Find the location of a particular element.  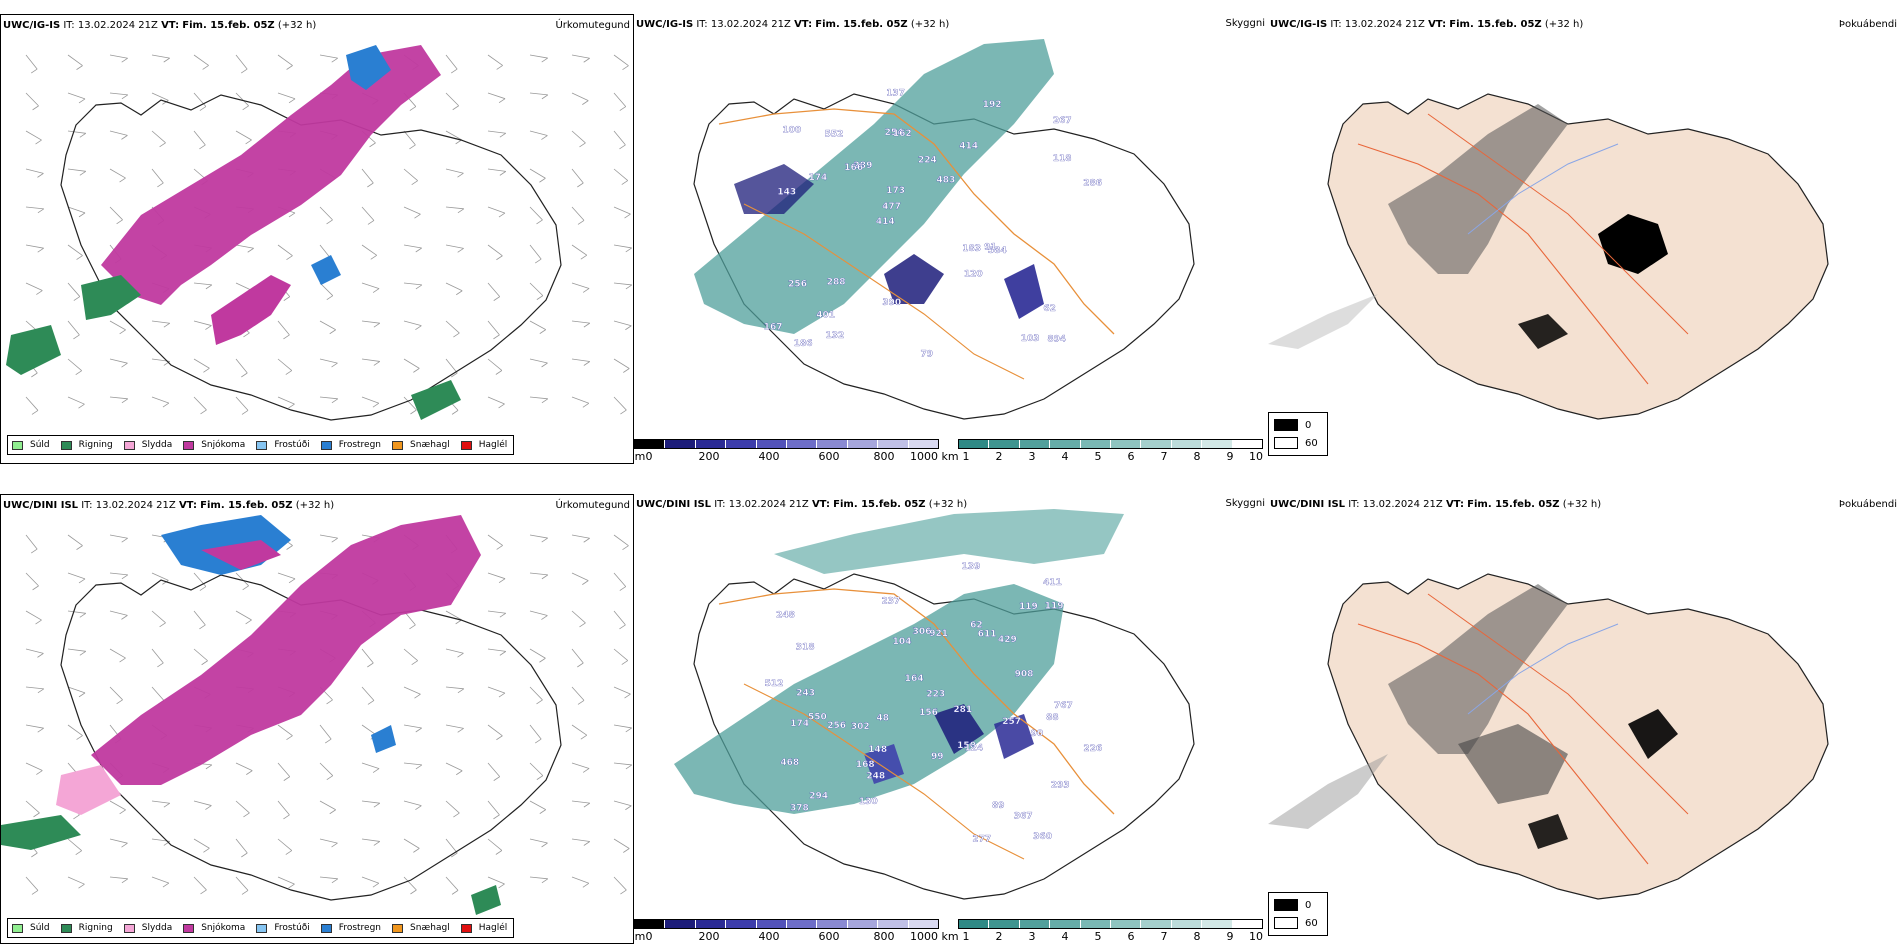

site-value-label: 103 is located at coordinates (1030, 339).